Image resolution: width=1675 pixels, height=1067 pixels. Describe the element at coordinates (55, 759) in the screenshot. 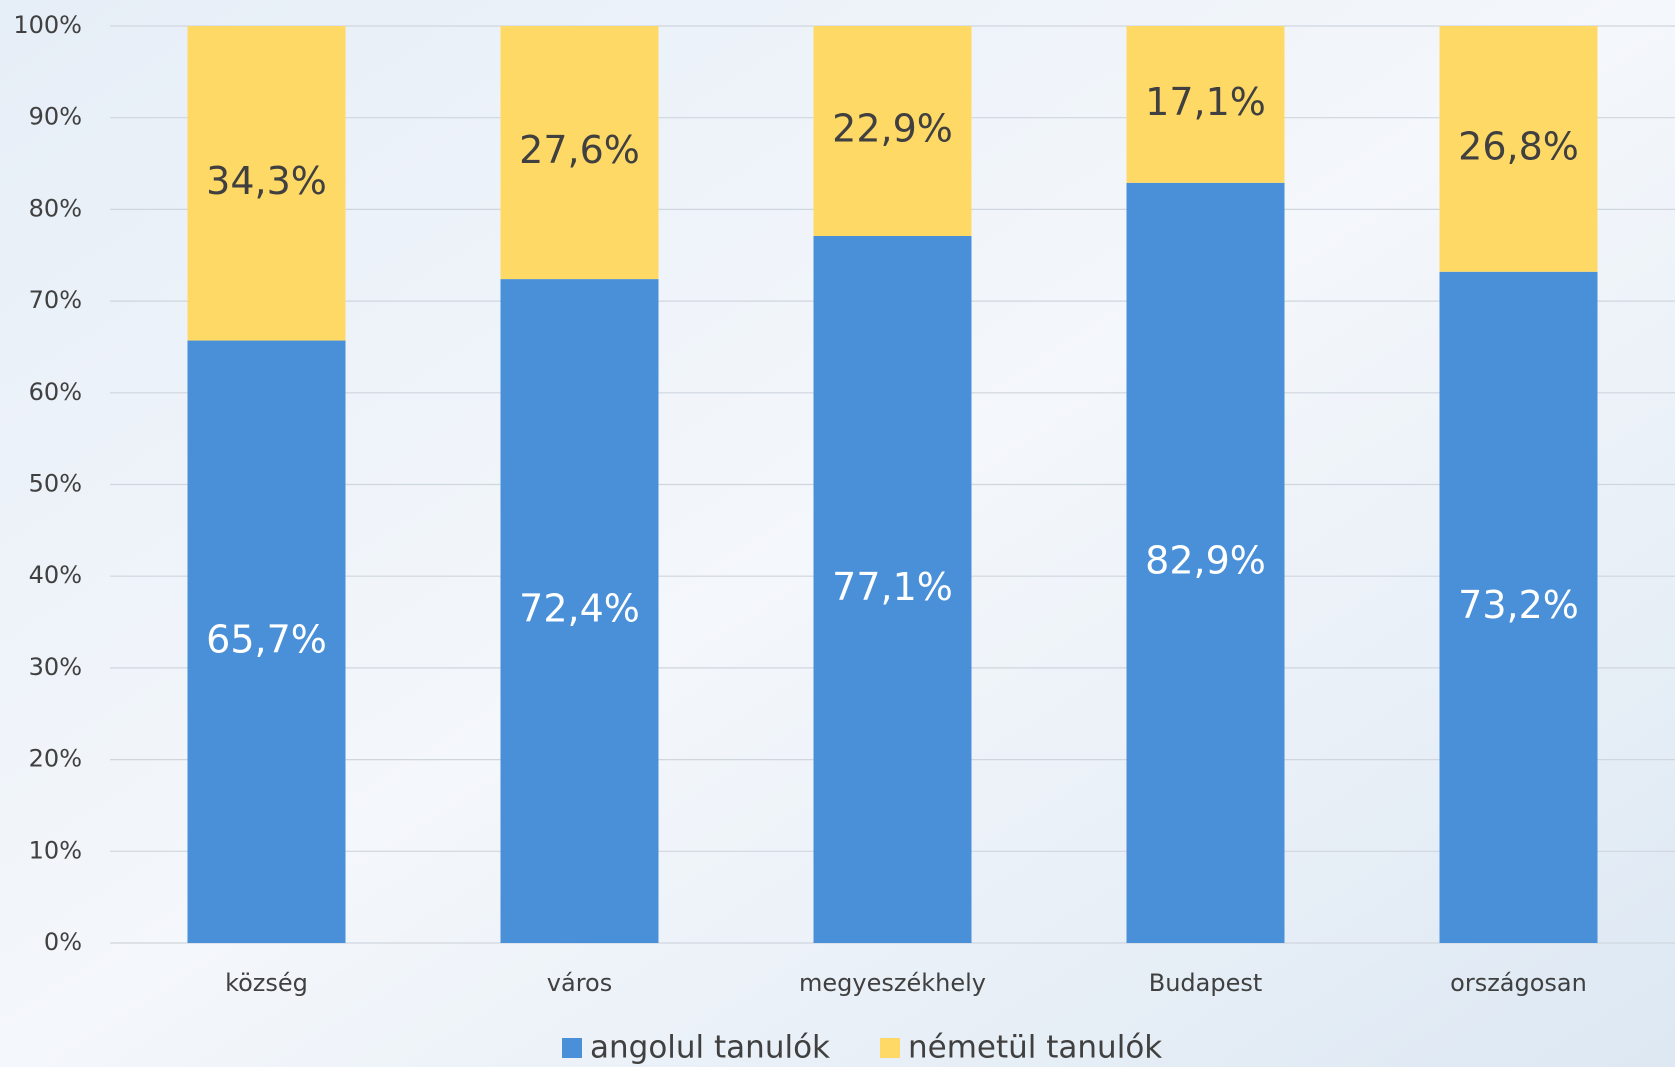

I see `y-tick-label: 20%` at that location.